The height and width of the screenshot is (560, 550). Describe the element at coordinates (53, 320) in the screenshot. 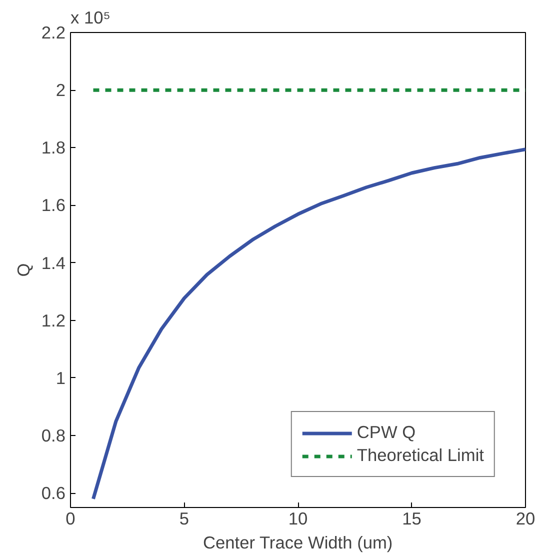

I see `y-tick-label: 1.2` at that location.